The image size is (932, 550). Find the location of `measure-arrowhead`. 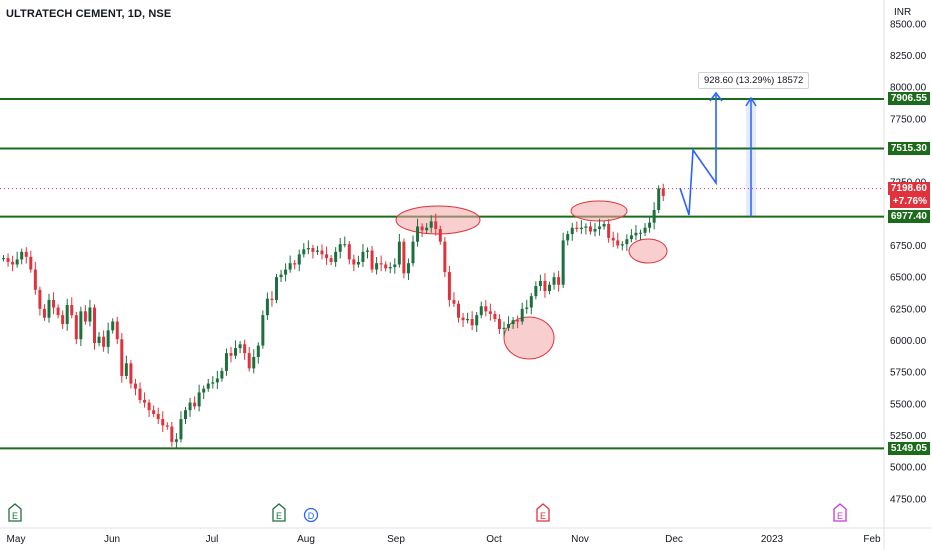

measure-arrowhead is located at coordinates (751, 101).